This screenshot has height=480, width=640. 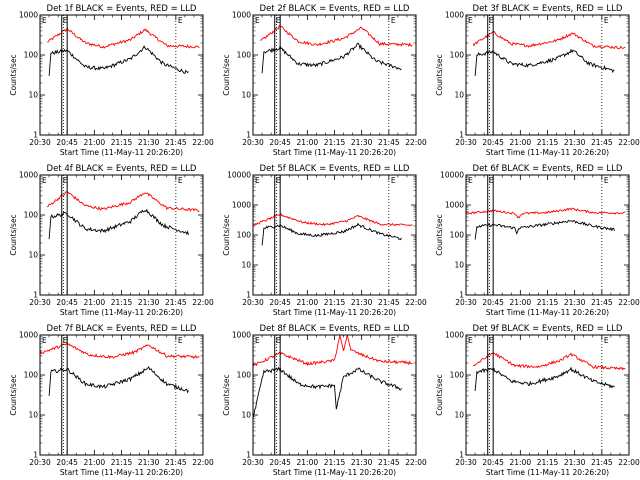 I want to click on chart-title: Det 6f BLACK = Events, RED = LLD, so click(x=548, y=169).